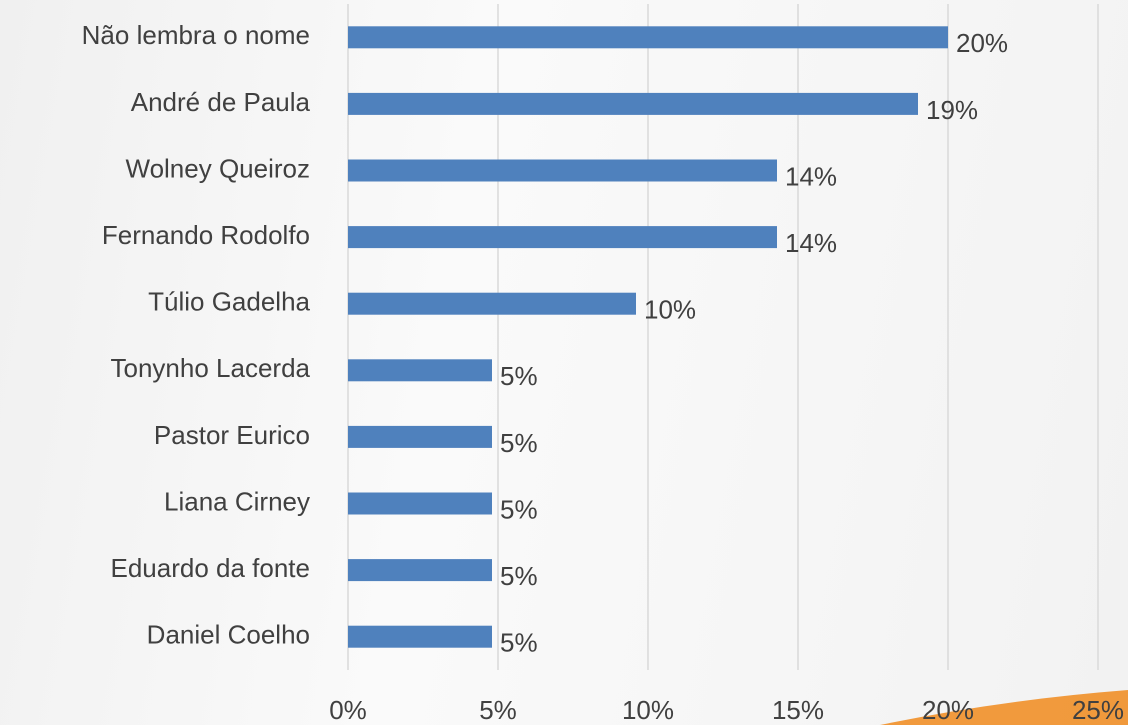  Describe the element at coordinates (1098, 710) in the screenshot. I see `x-tick-label: 25%` at that location.